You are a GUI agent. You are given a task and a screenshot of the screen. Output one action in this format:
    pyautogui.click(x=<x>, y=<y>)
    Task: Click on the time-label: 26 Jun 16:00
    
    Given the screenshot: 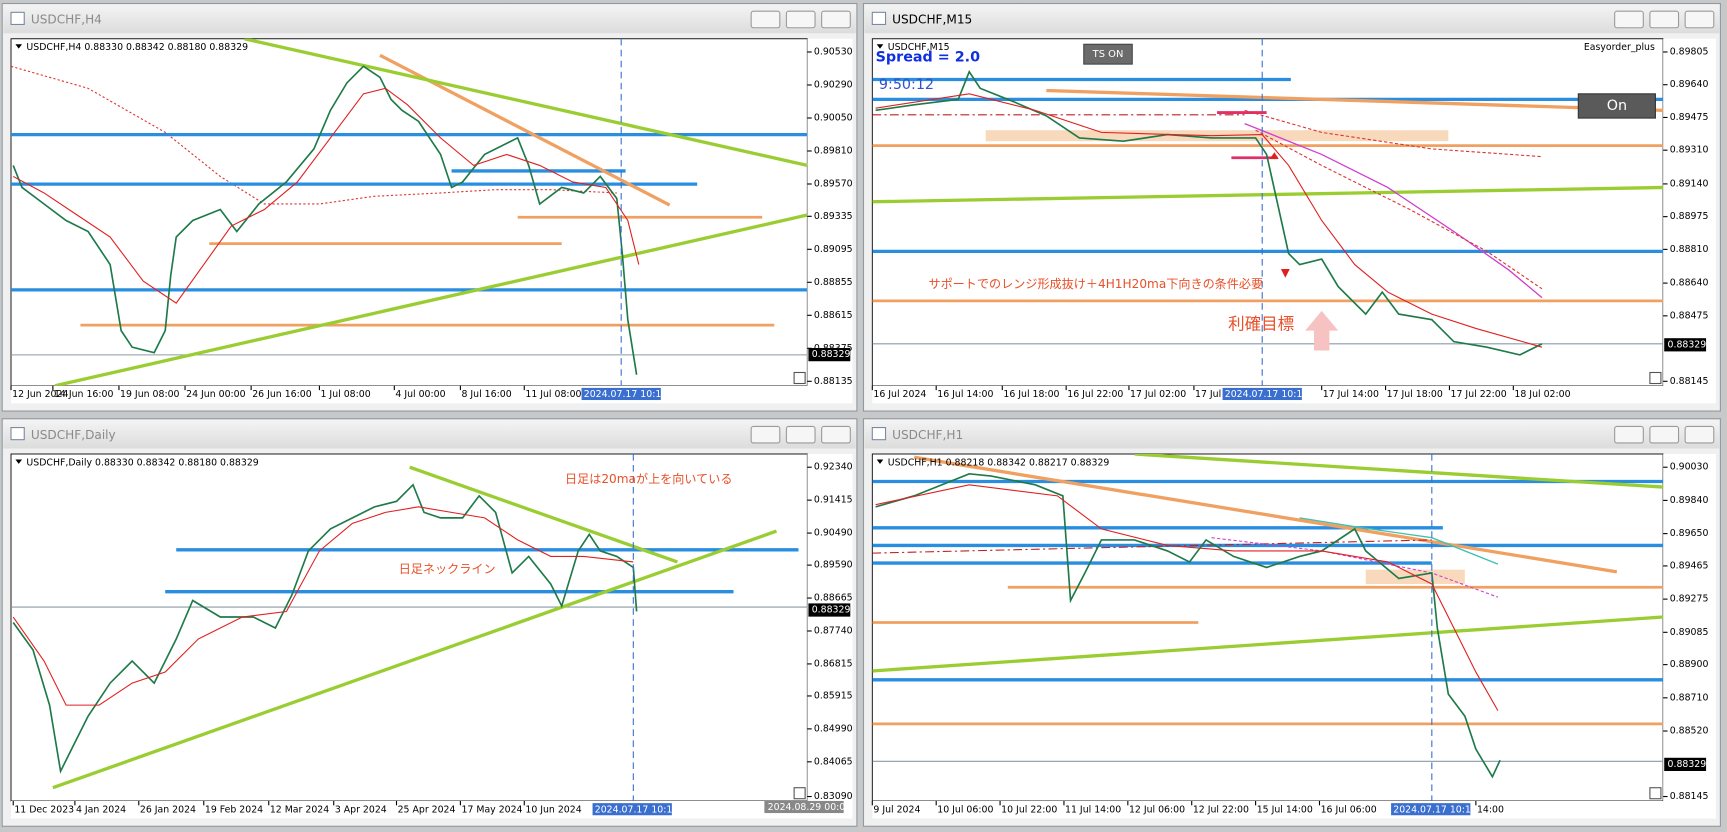 What is the action you would take?
    pyautogui.click(x=282, y=394)
    